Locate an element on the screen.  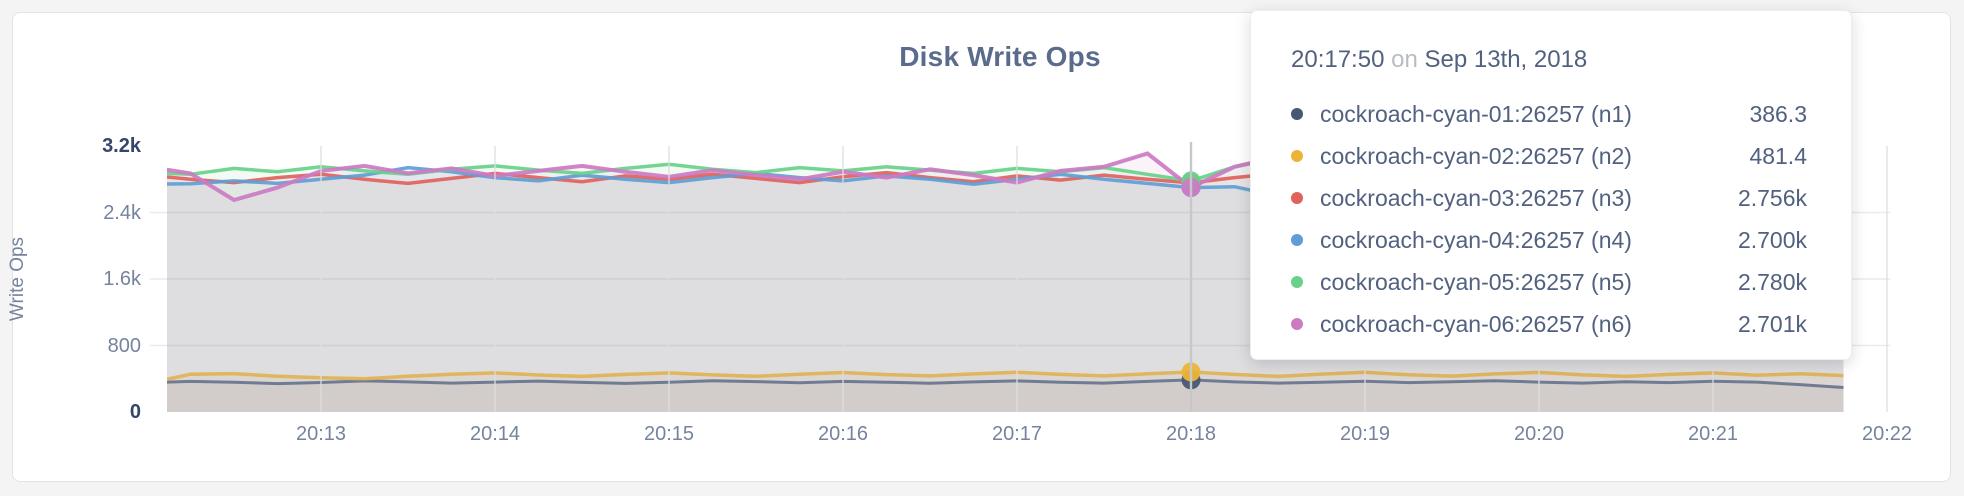
x-tick-label: 20:14 is located at coordinates (495, 434).